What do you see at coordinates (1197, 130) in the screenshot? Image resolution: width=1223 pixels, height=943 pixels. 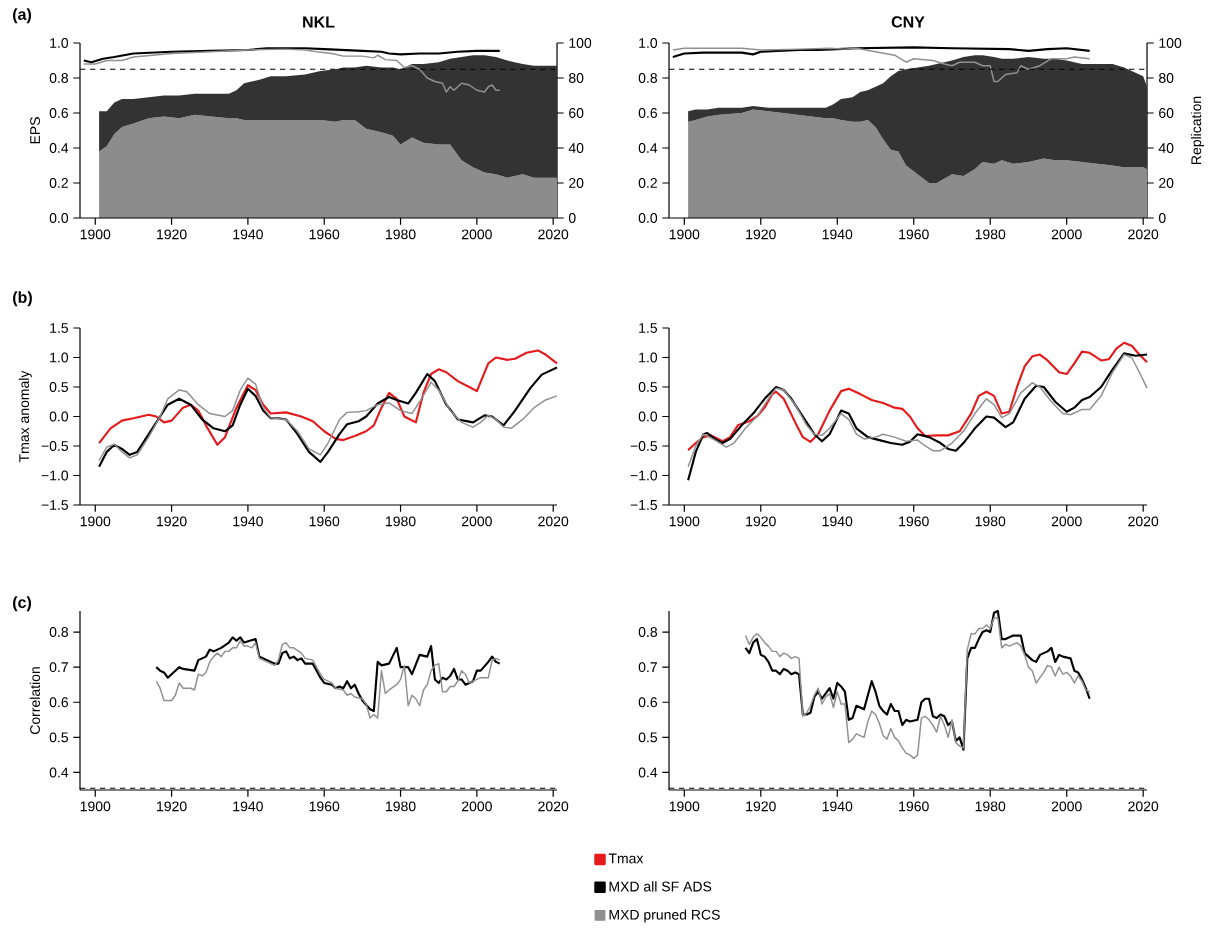 I see `y2-axis-title: Replication` at bounding box center [1197, 130].